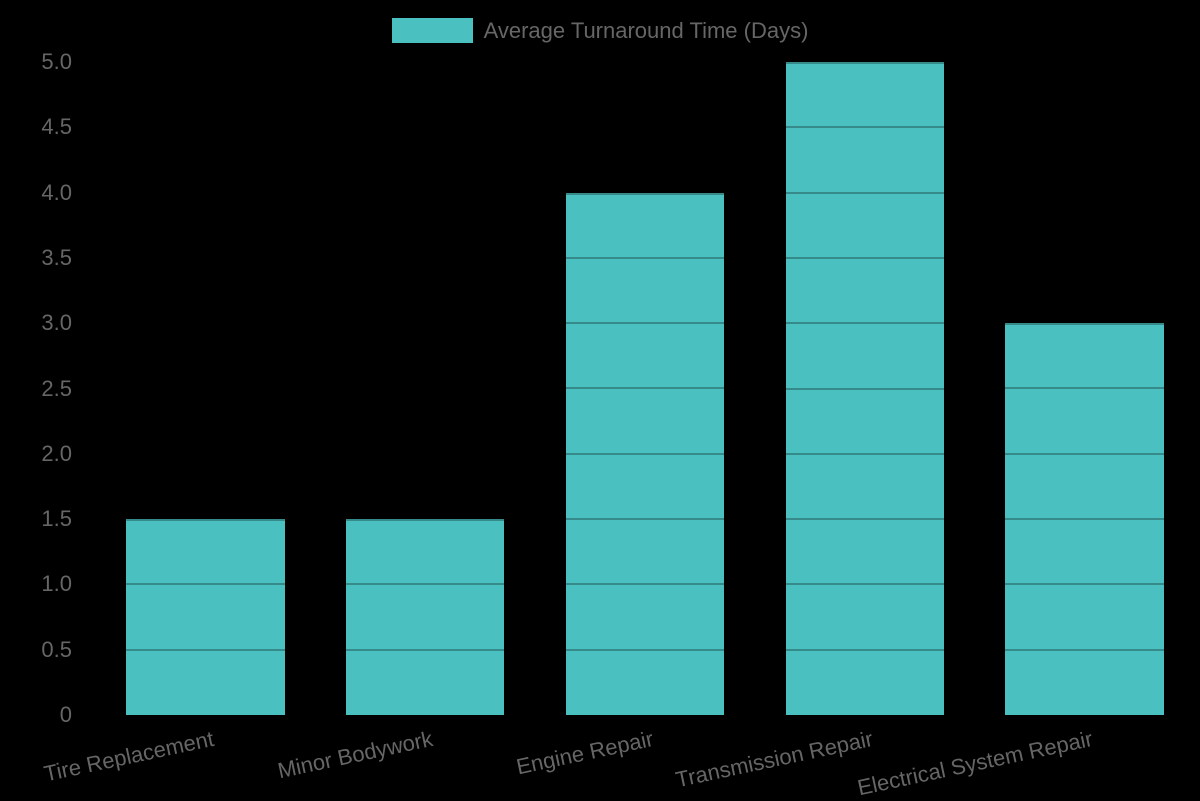 The height and width of the screenshot is (801, 1200). I want to click on bar-electrical-system-repair, so click(1084, 519).